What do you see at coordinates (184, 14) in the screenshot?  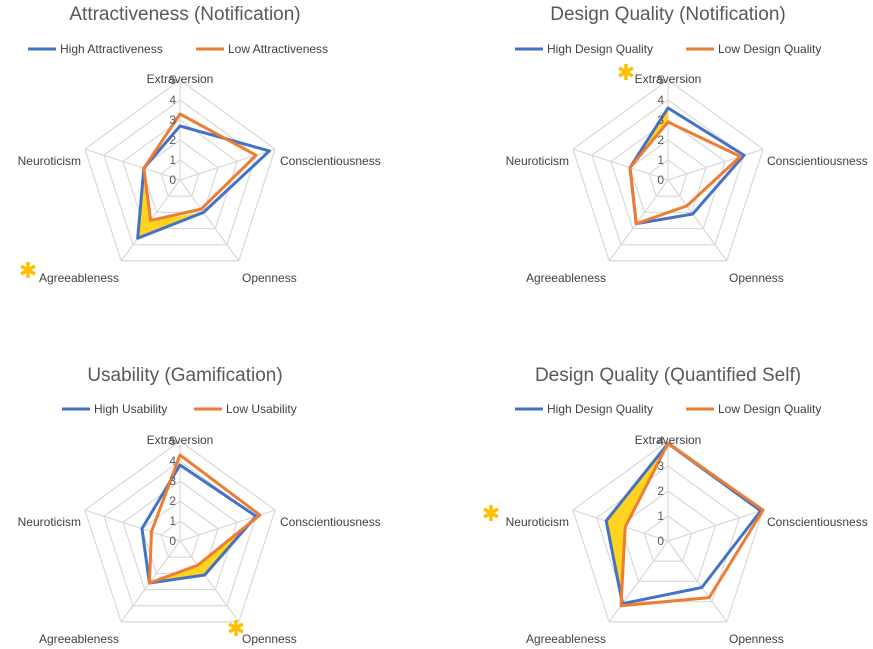 I see `chart-title: Attractiveness (Notification)` at bounding box center [184, 14].